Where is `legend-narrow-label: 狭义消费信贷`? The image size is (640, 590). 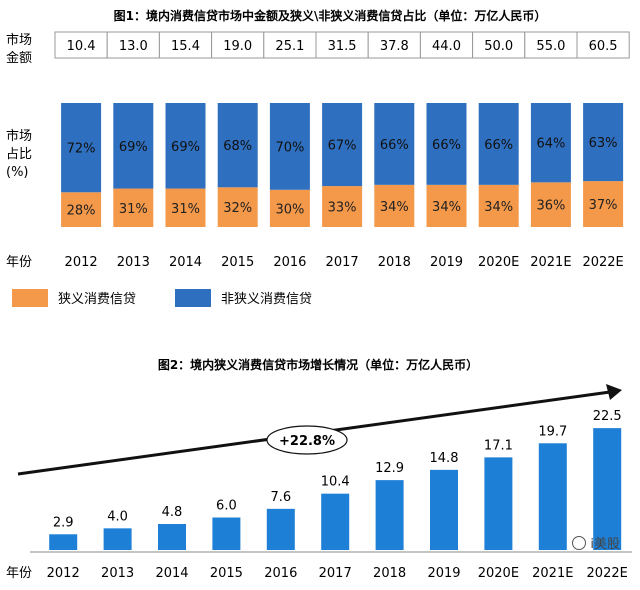 legend-narrow-label: 狭义消费信贷 is located at coordinates (97, 299).